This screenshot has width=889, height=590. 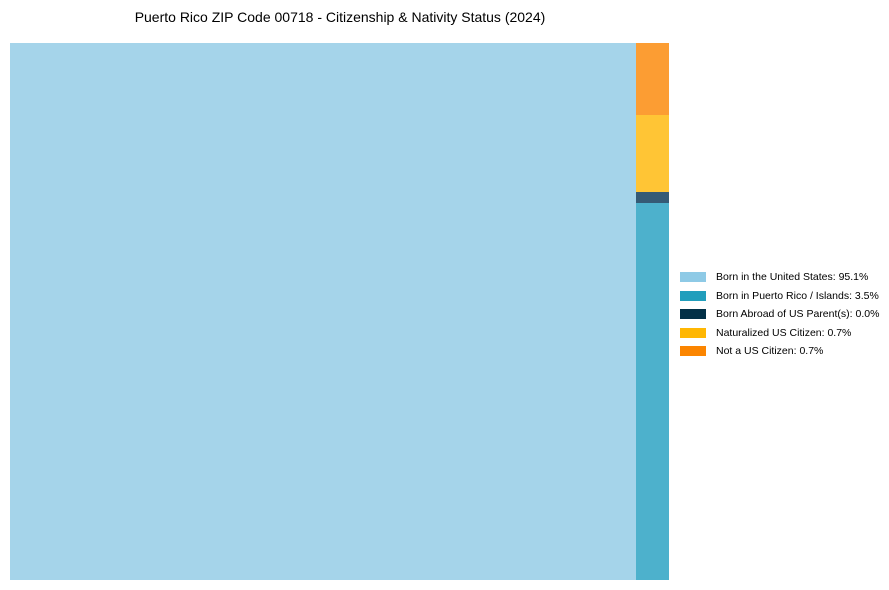 I want to click on treemap-tile-not-a-us-citizen, so click(x=652, y=79).